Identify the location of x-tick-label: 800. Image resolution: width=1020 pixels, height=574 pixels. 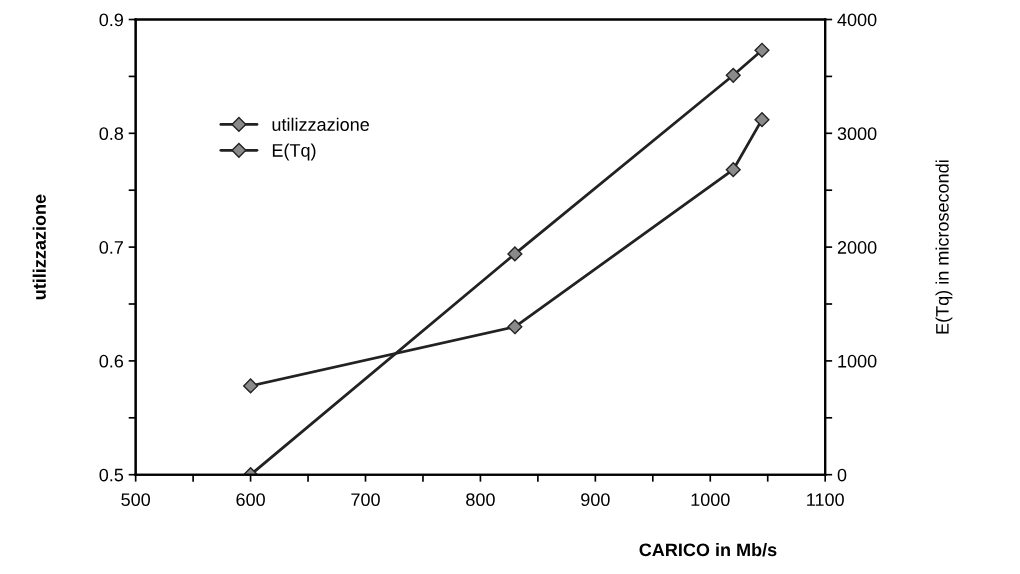
(480, 500).